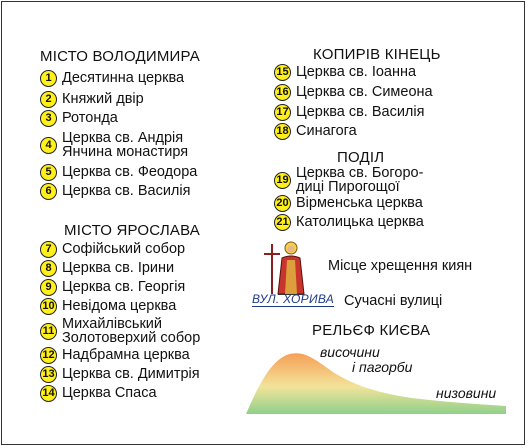  Describe the element at coordinates (359, 203) in the screenshot. I see `legend-item-label: Вірменська церква` at that location.